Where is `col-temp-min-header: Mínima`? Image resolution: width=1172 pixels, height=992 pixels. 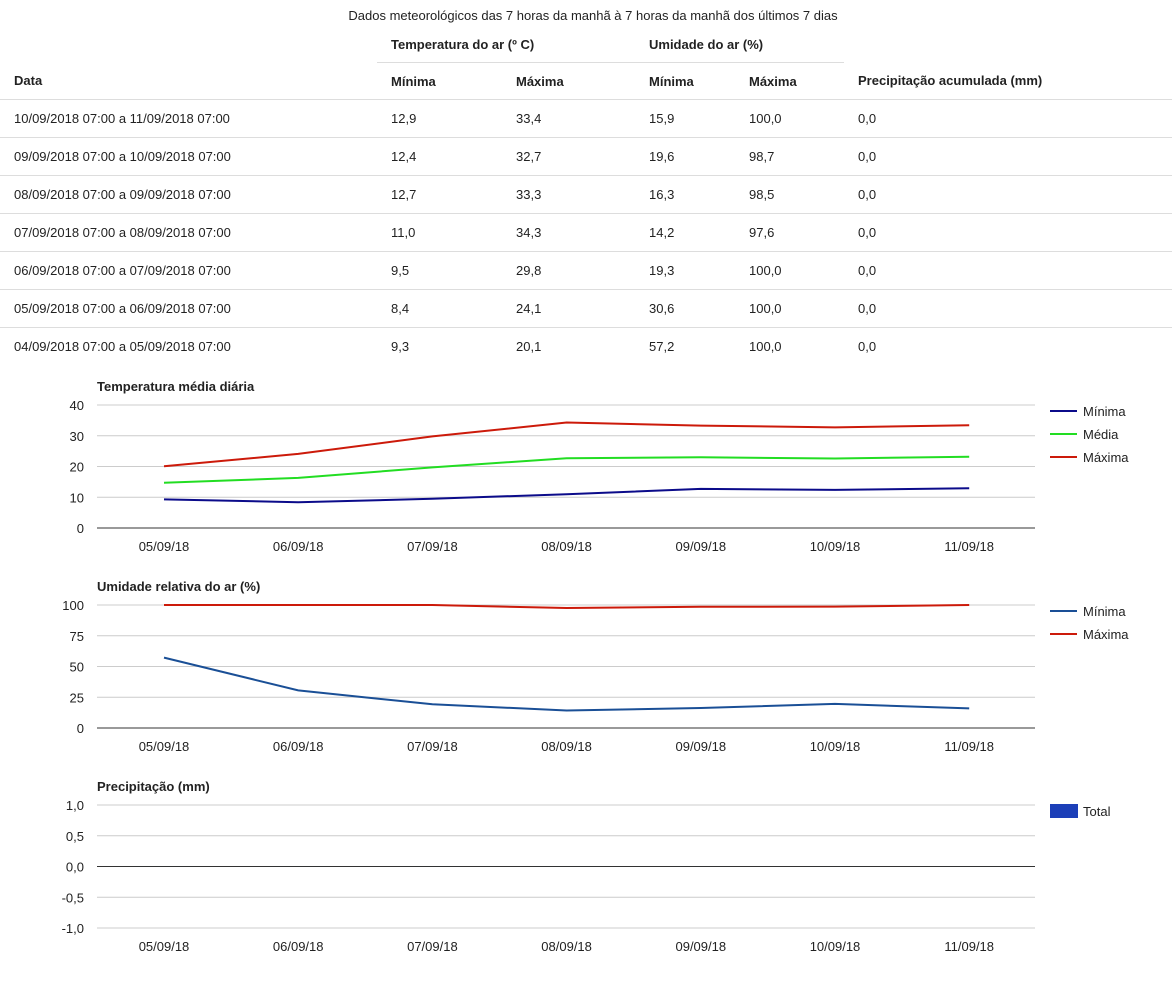
col-temp-min-header: Mínima is located at coordinates (439, 81).